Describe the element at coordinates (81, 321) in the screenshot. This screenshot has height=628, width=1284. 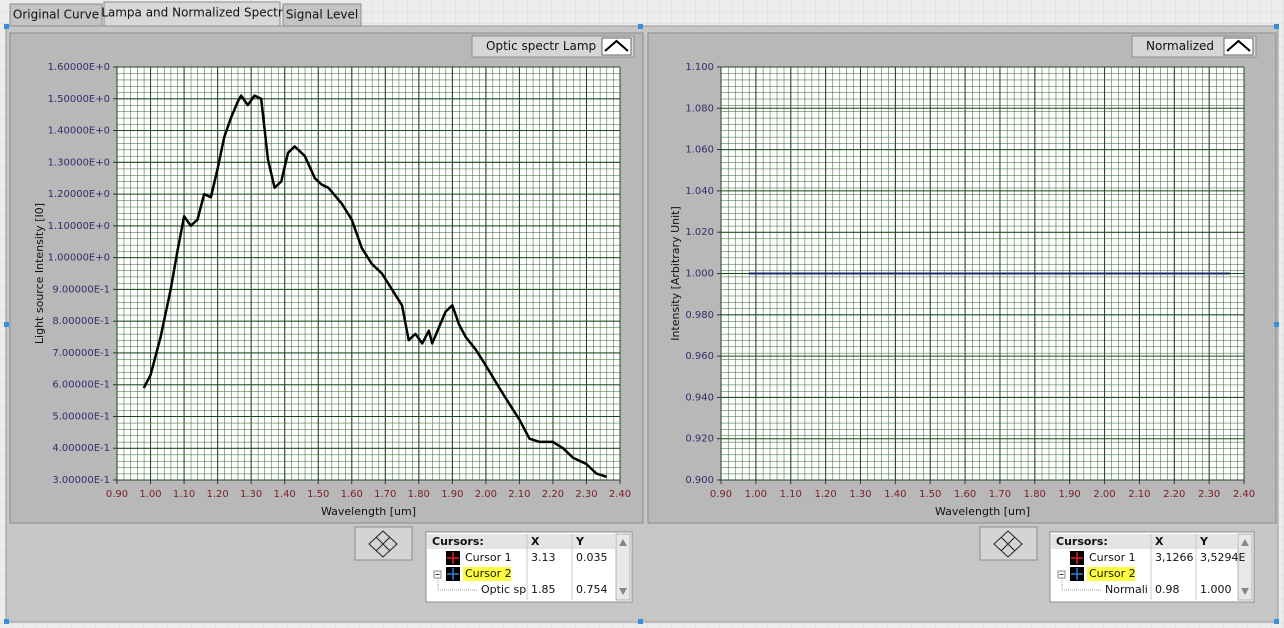
I see `y-tick-label: 8.00000E-1` at that location.